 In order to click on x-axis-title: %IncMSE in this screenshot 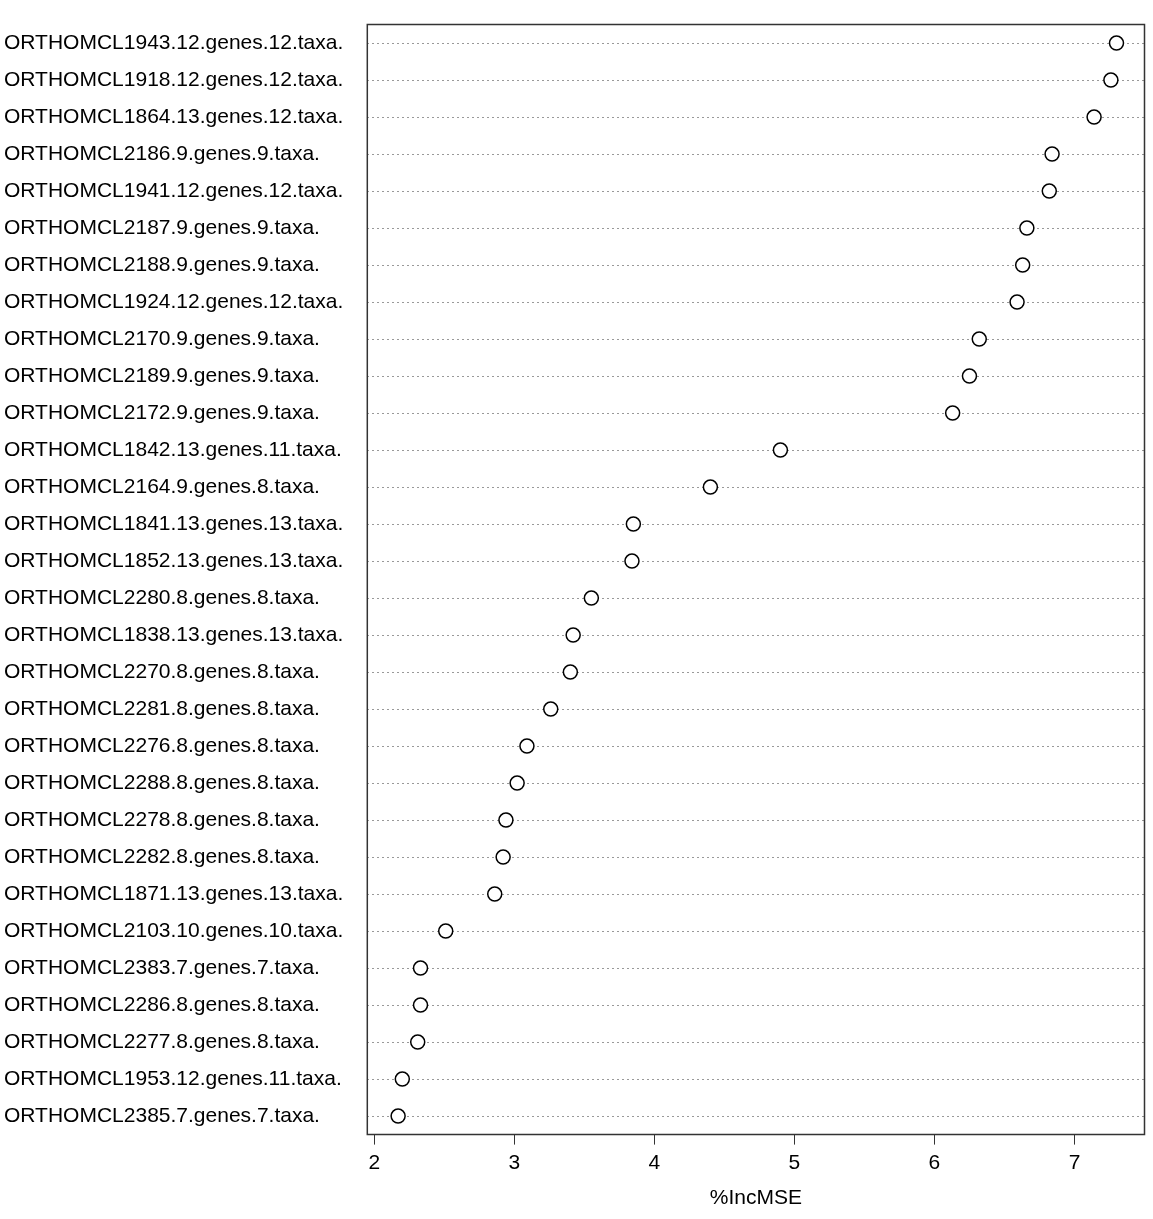, I will do `click(755, 1197)`.